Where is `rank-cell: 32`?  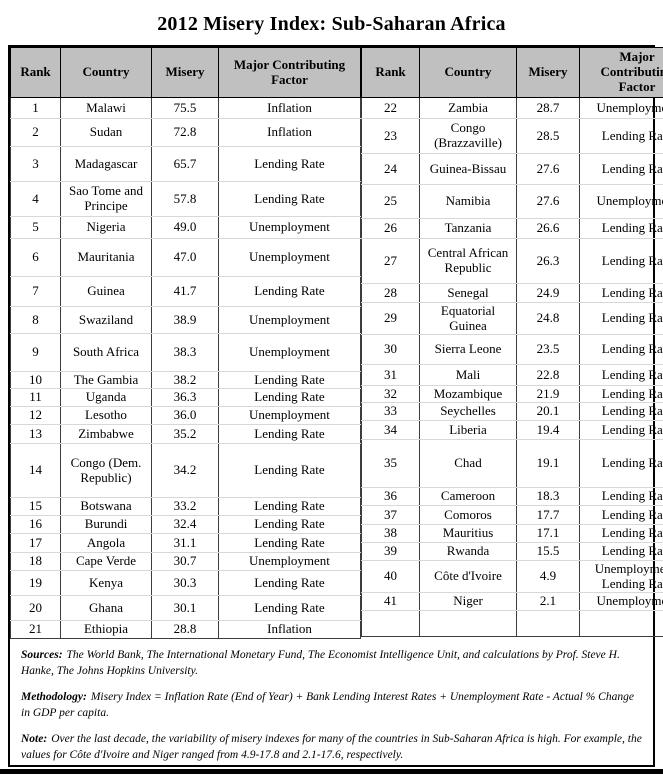 rank-cell: 32 is located at coordinates (390, 394).